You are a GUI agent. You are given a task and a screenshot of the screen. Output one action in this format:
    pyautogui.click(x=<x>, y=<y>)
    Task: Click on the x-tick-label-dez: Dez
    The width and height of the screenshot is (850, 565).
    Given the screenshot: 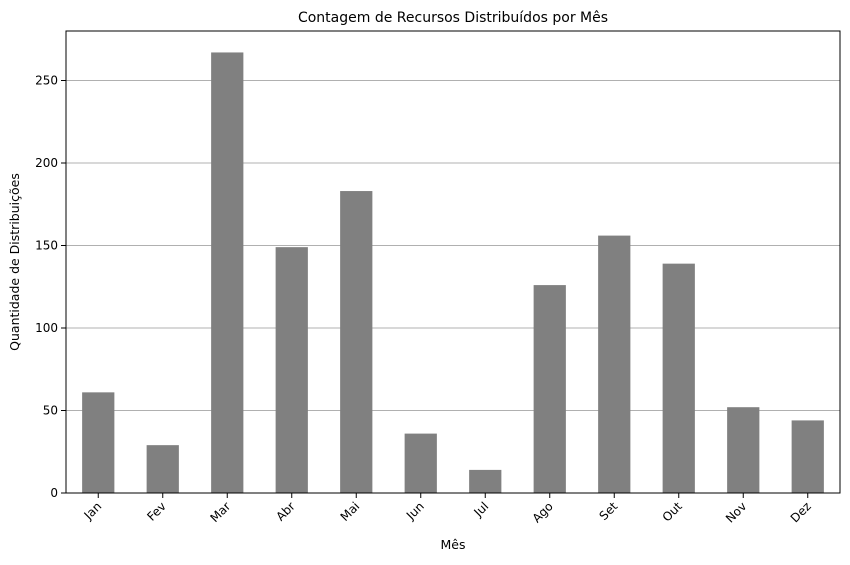 What is the action you would take?
    pyautogui.click(x=801, y=512)
    